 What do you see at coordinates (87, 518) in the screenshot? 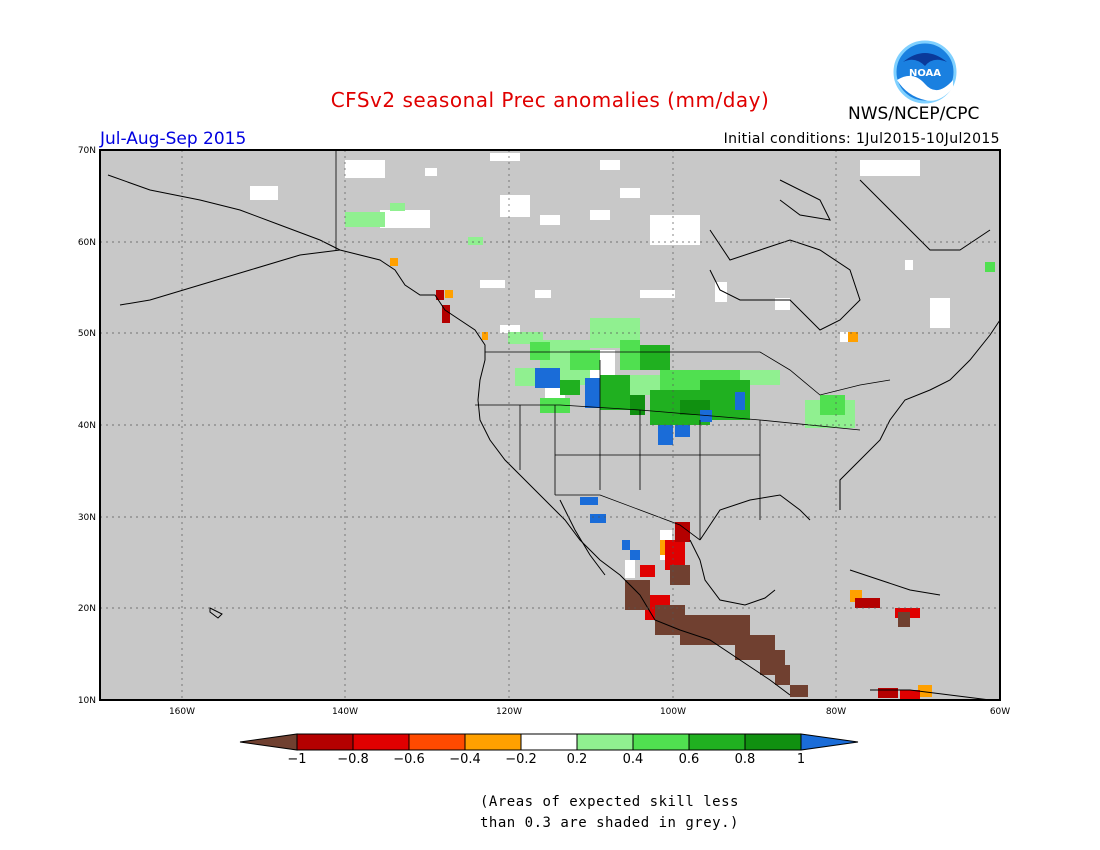
I see `lat-label-30n: 30N` at bounding box center [87, 518].